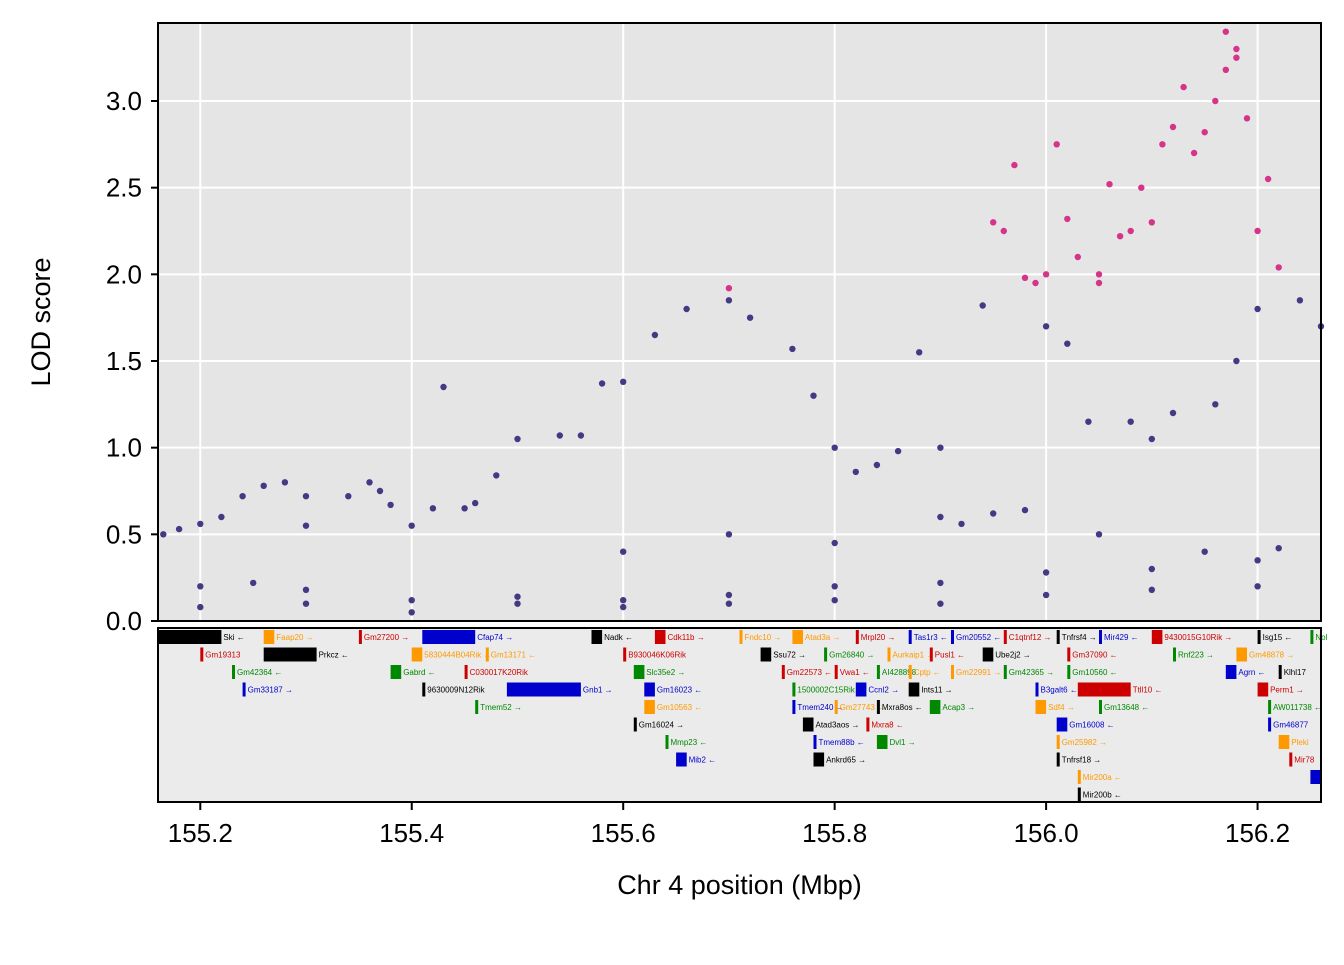 This screenshot has height=965, width=1344. I want to click on x-tick-label: 155.6, so click(623, 833).